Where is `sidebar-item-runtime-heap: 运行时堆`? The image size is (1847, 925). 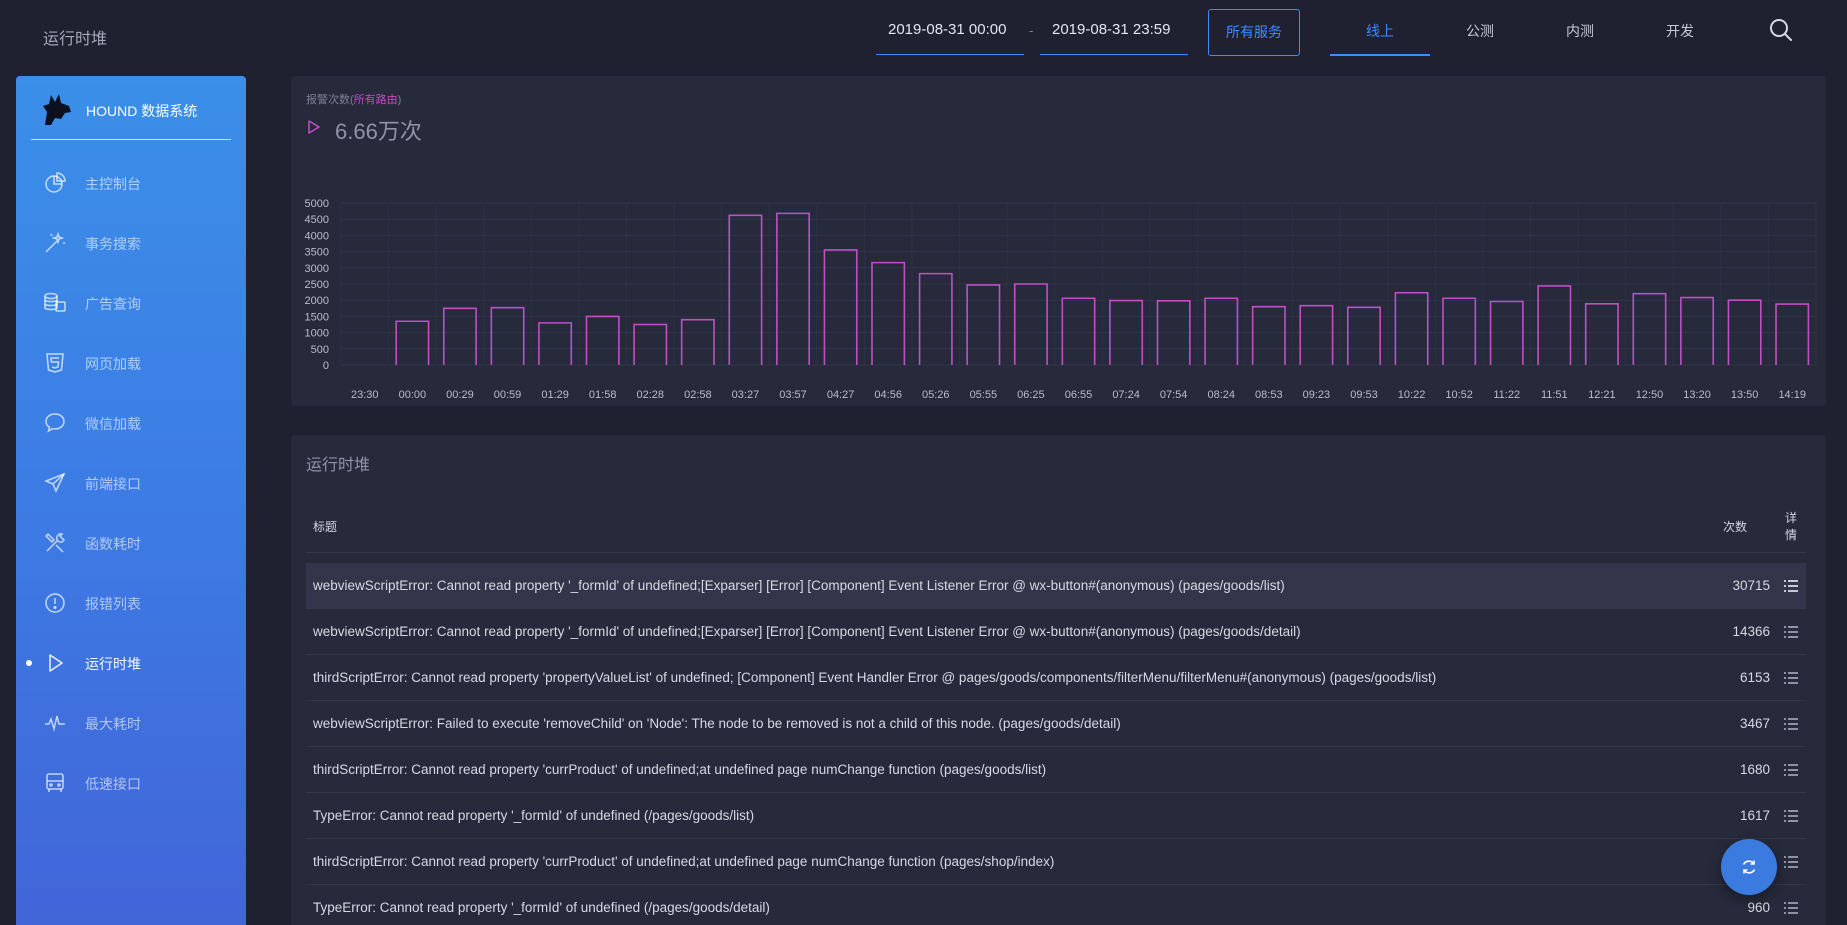
sidebar-item-runtime-heap: 运行时堆 is located at coordinates (131, 663).